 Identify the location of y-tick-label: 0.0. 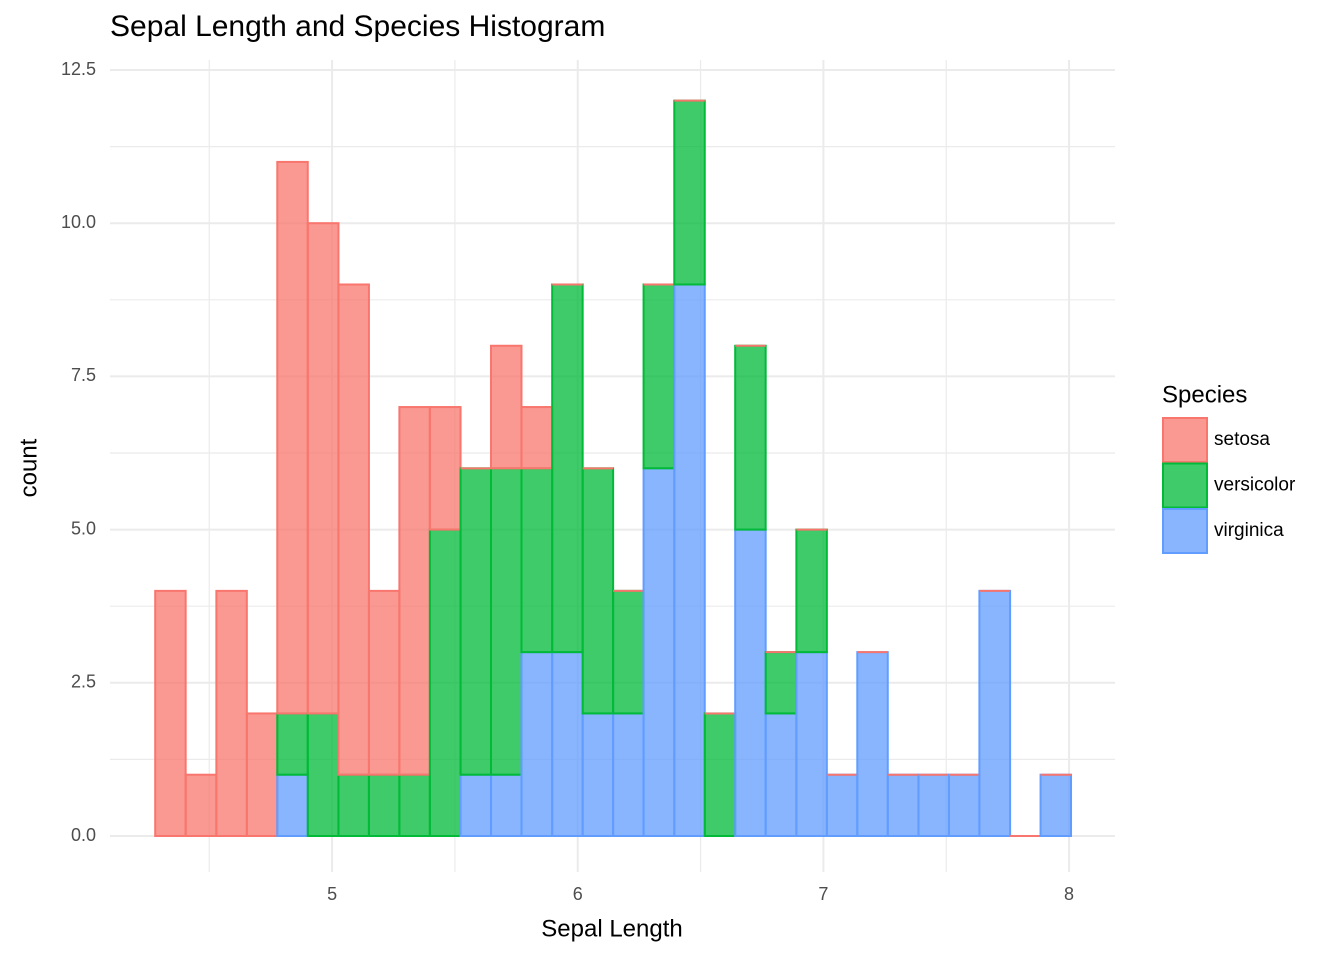
(83, 835).